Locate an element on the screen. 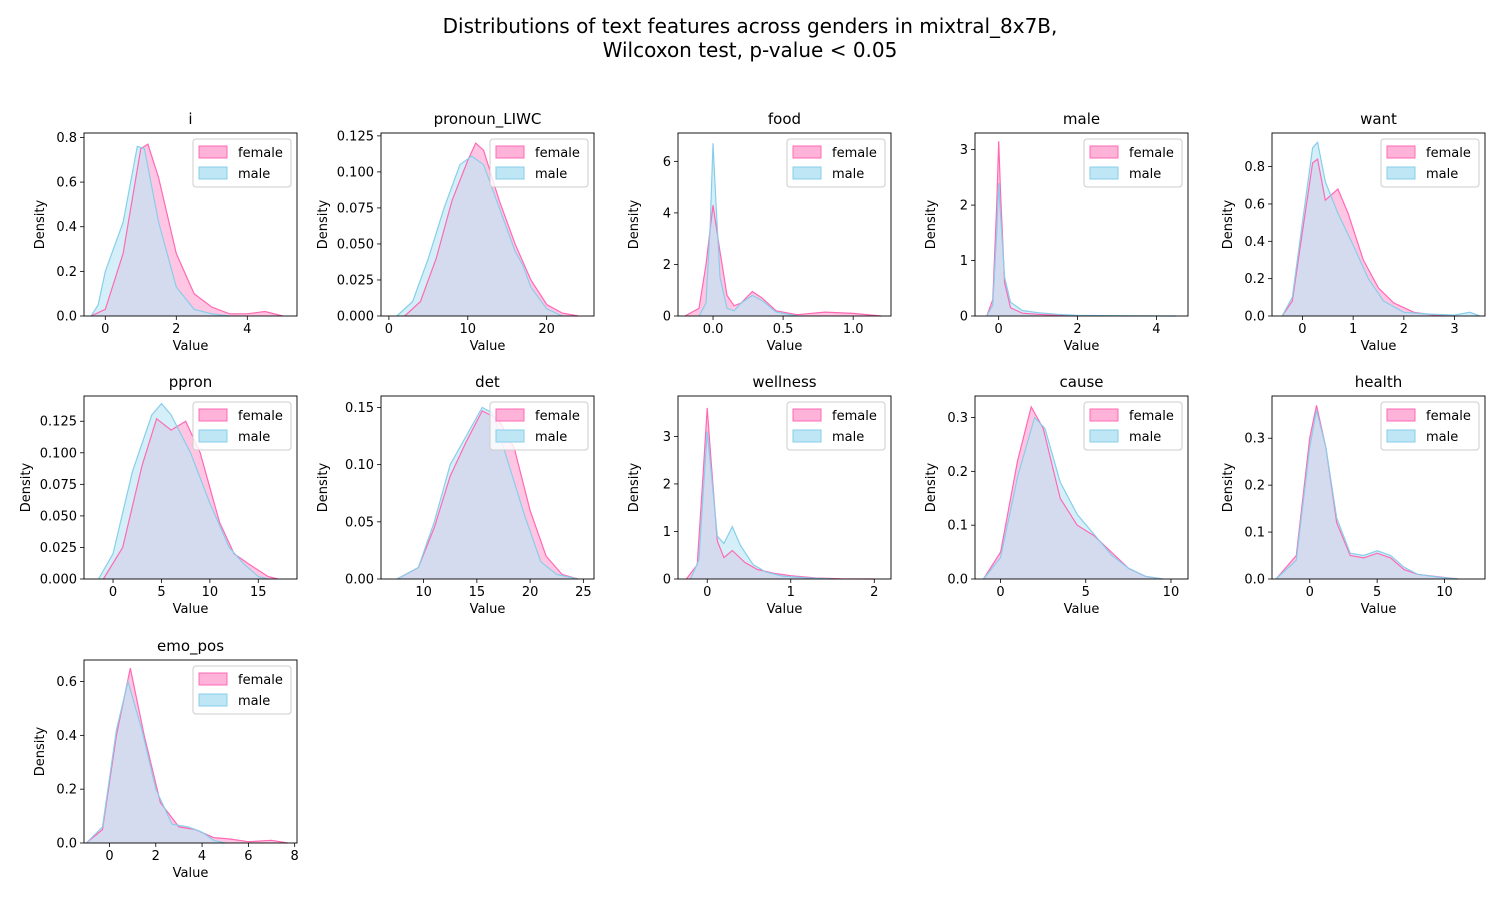 This screenshot has height=900, width=1500. x-tick-label: 10 is located at coordinates (468, 329).